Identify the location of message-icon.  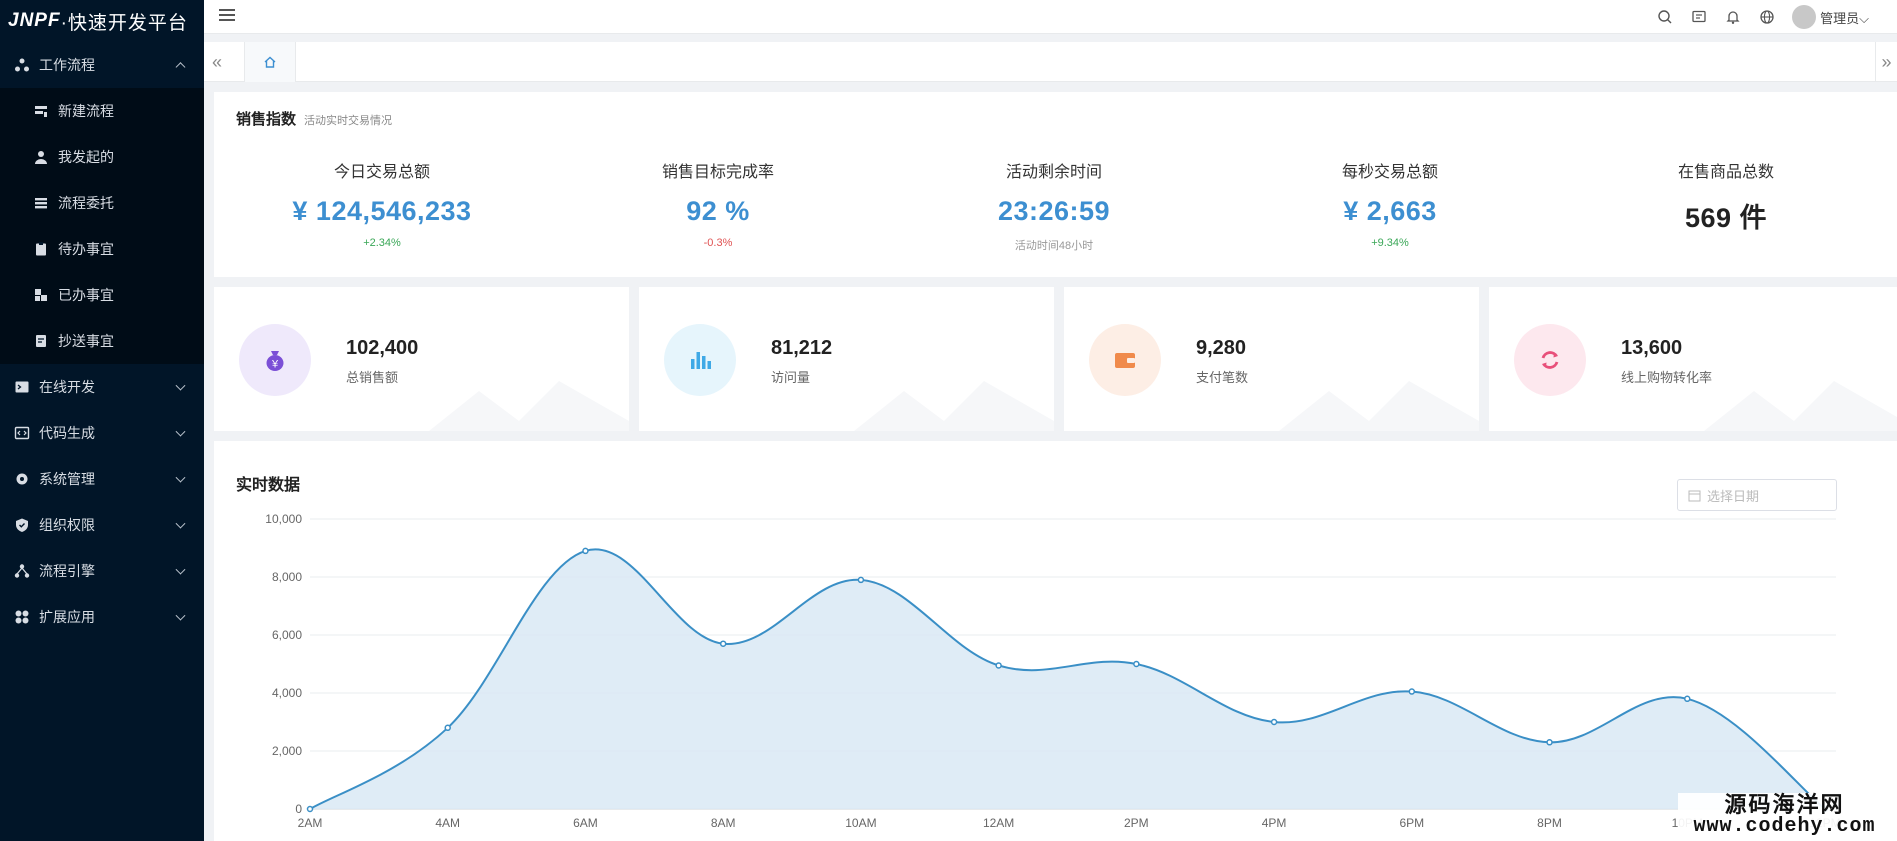
(1699, 17).